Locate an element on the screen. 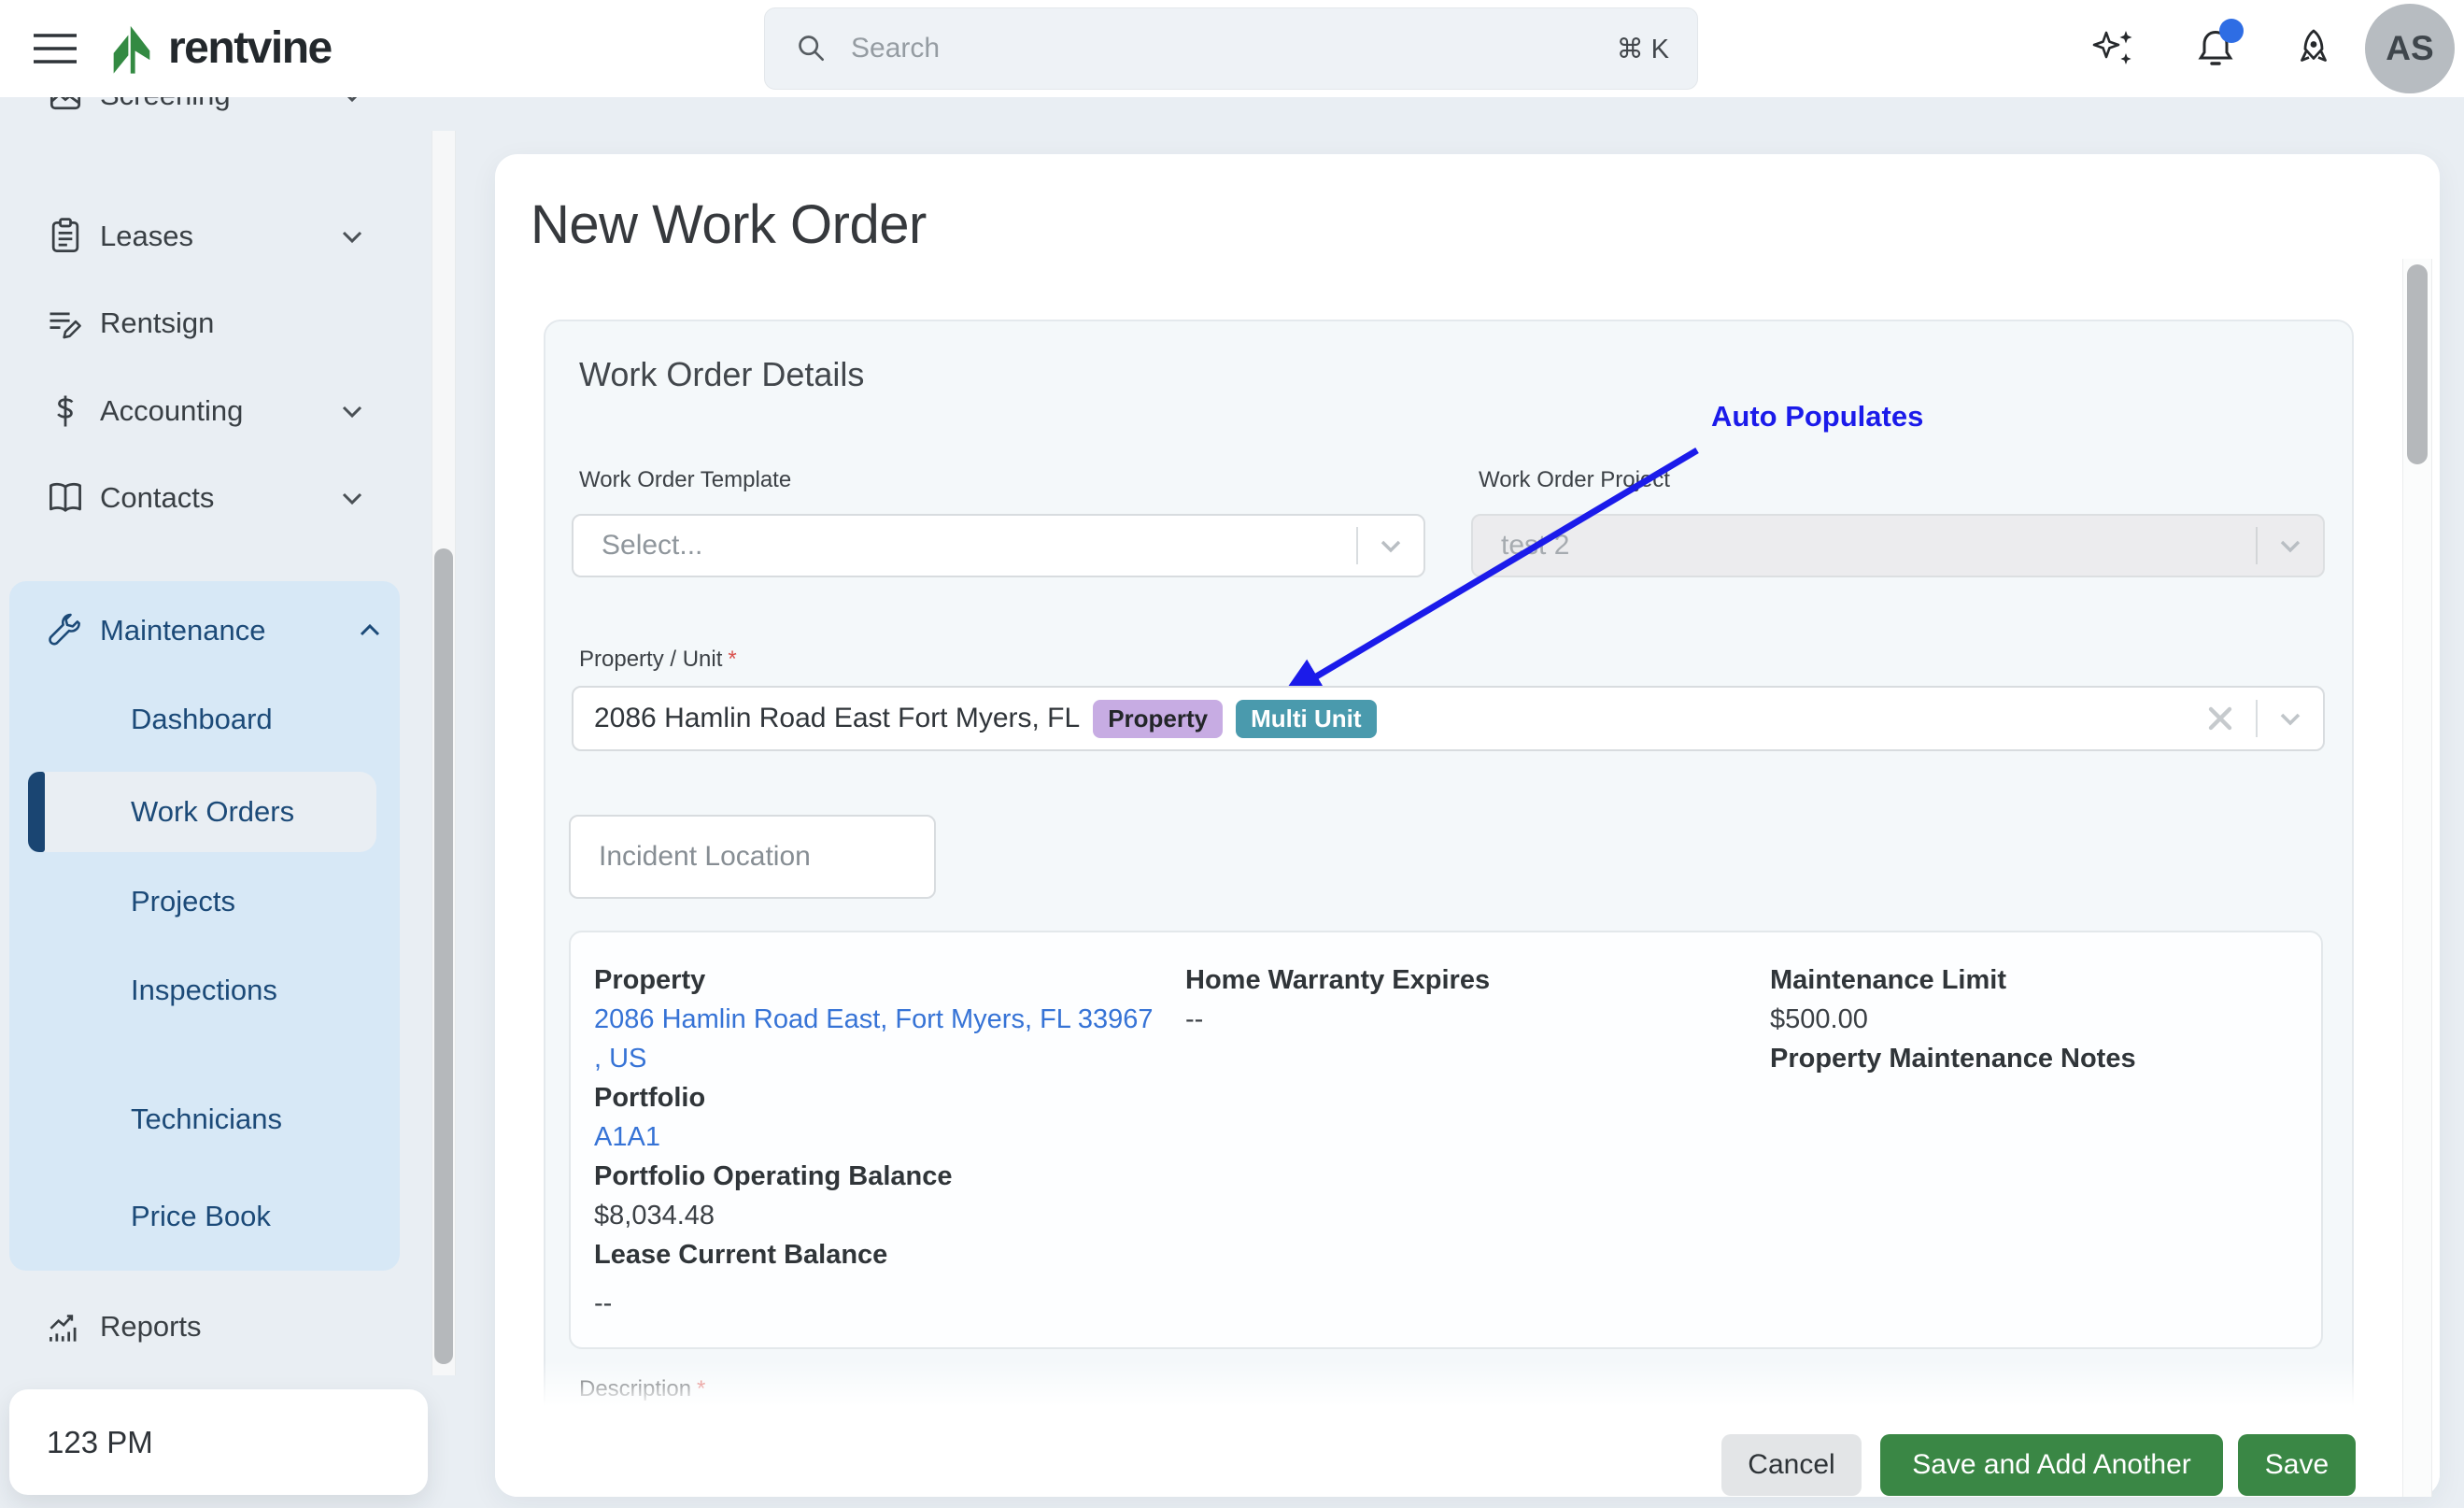 The width and height of the screenshot is (2464, 1508). sidebar-footer-time: 123 PM is located at coordinates (219, 1442).